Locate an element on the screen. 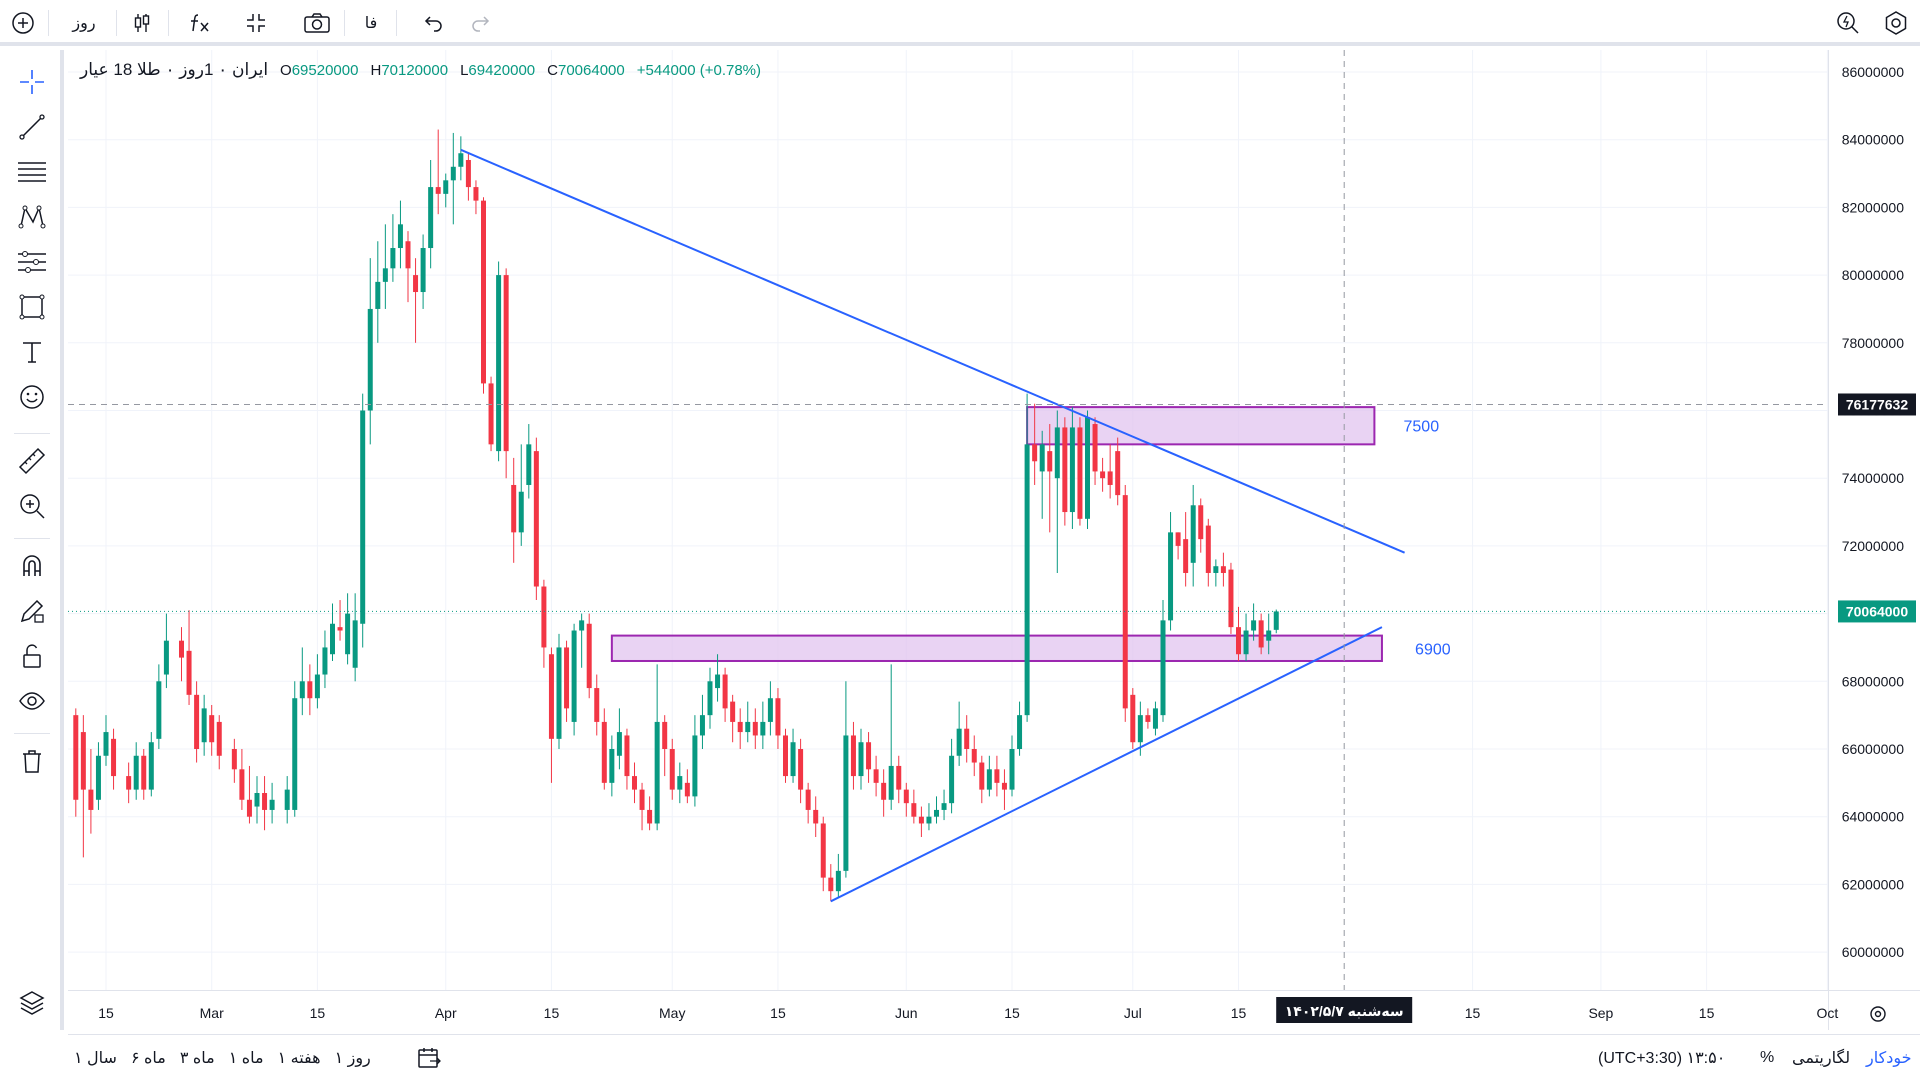 The width and height of the screenshot is (1920, 1081). indicators-button is located at coordinates (200, 23).